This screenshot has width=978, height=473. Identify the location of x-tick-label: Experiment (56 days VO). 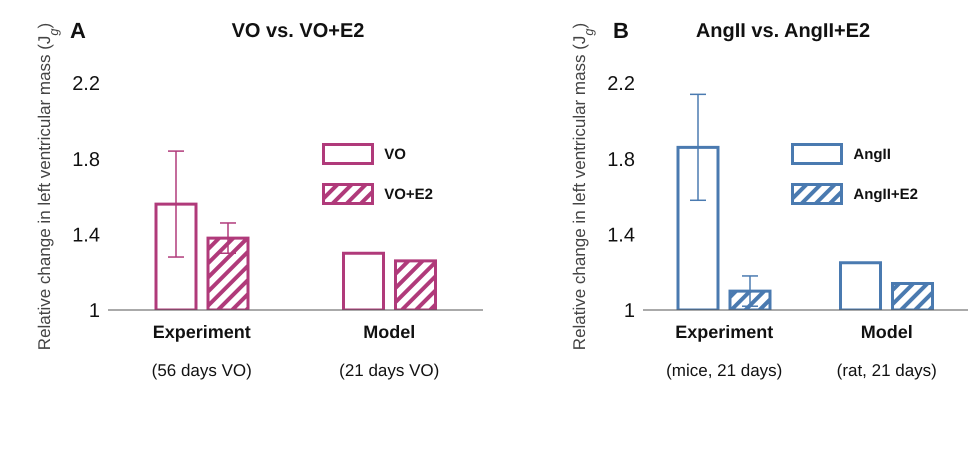
(202, 351).